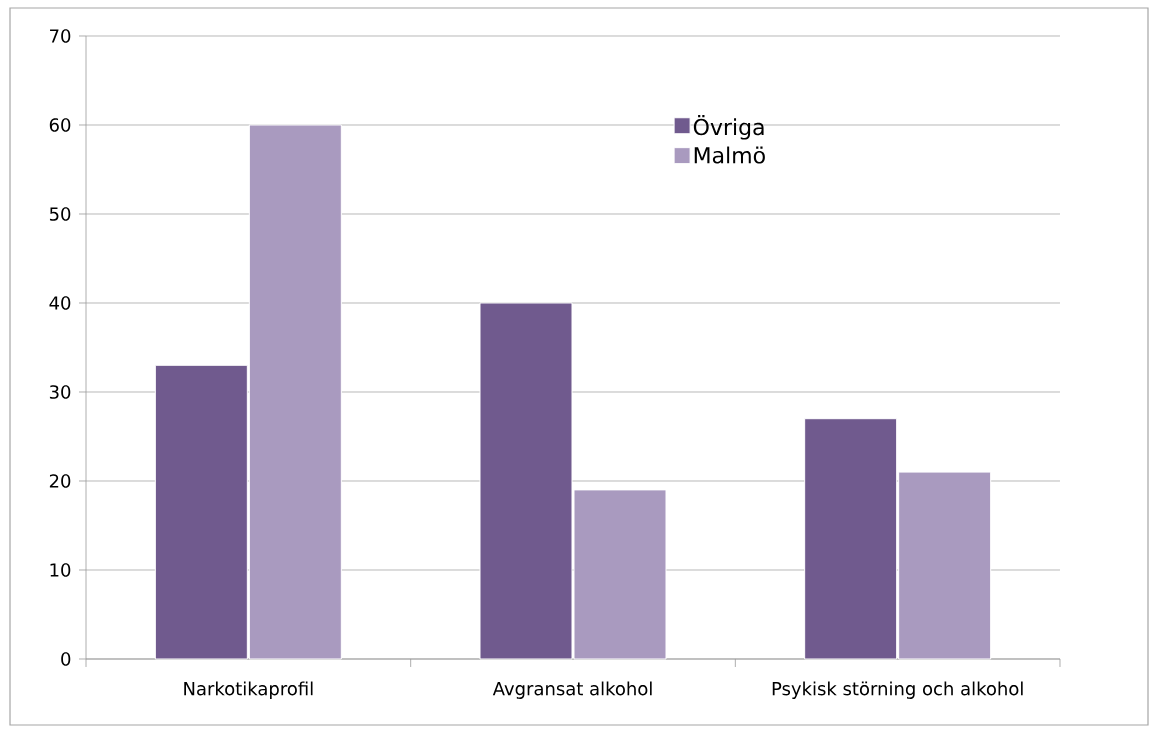 This screenshot has width=1152, height=731. What do you see at coordinates (60, 36) in the screenshot?
I see `y-tick-label: 70` at bounding box center [60, 36].